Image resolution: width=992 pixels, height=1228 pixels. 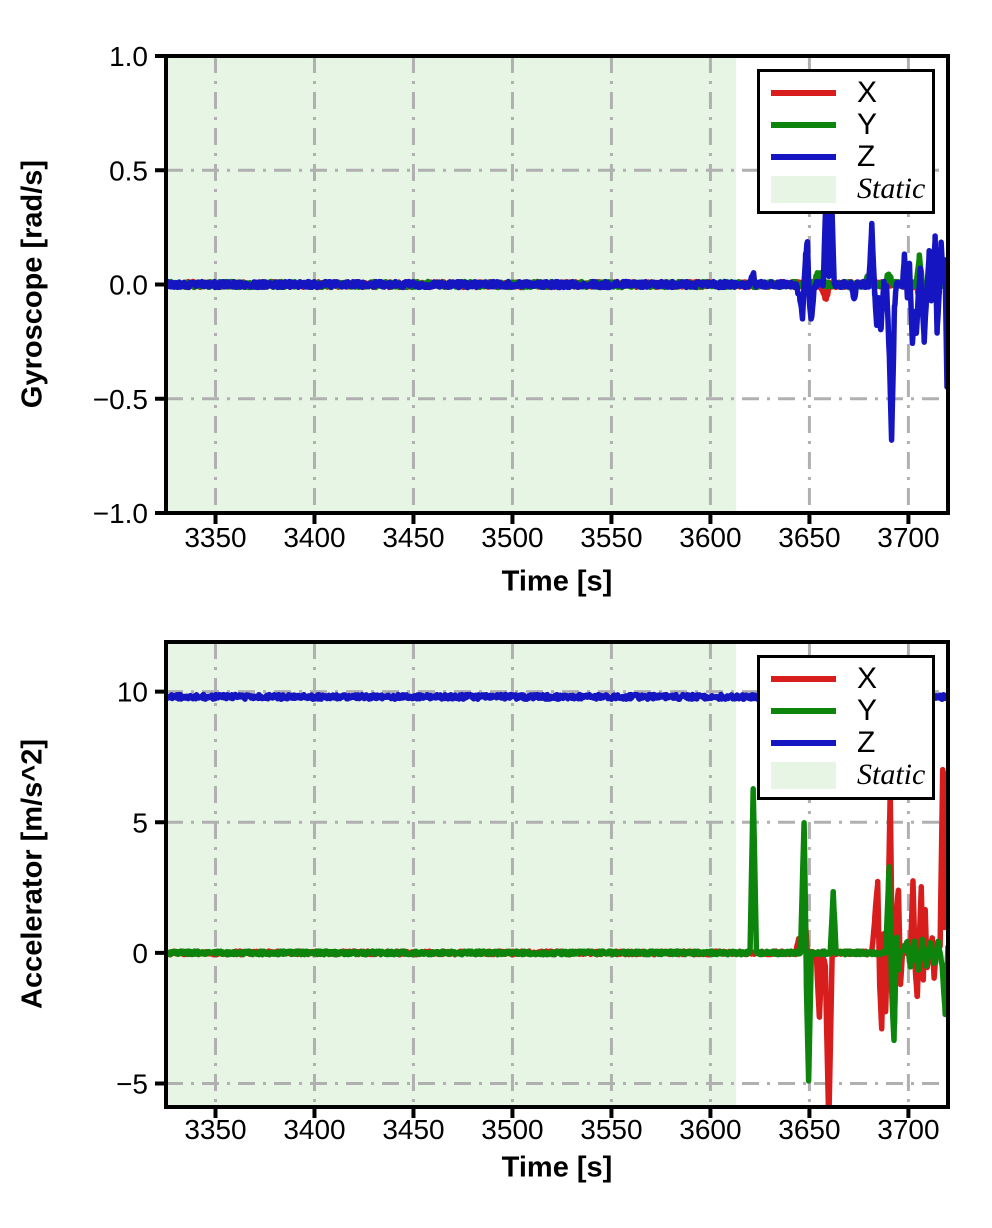 I want to click on gyroscope-y-axis-label: Gyroscope [rad/s], so click(x=32, y=284).